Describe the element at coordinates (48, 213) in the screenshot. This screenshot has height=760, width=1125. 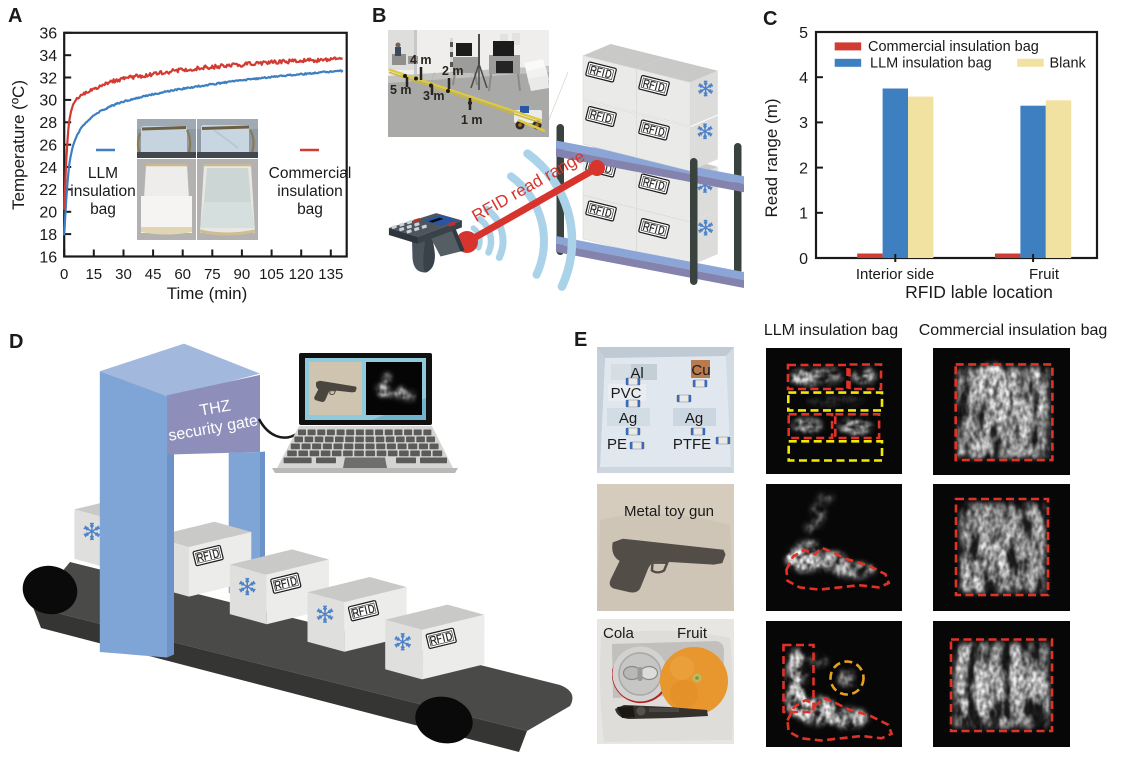
I see `svg-text: 20` at that location.